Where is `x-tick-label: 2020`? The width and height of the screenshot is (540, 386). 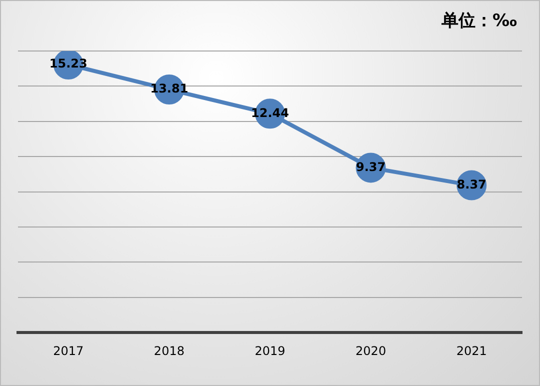
x-tick-label: 2020 is located at coordinates (371, 351).